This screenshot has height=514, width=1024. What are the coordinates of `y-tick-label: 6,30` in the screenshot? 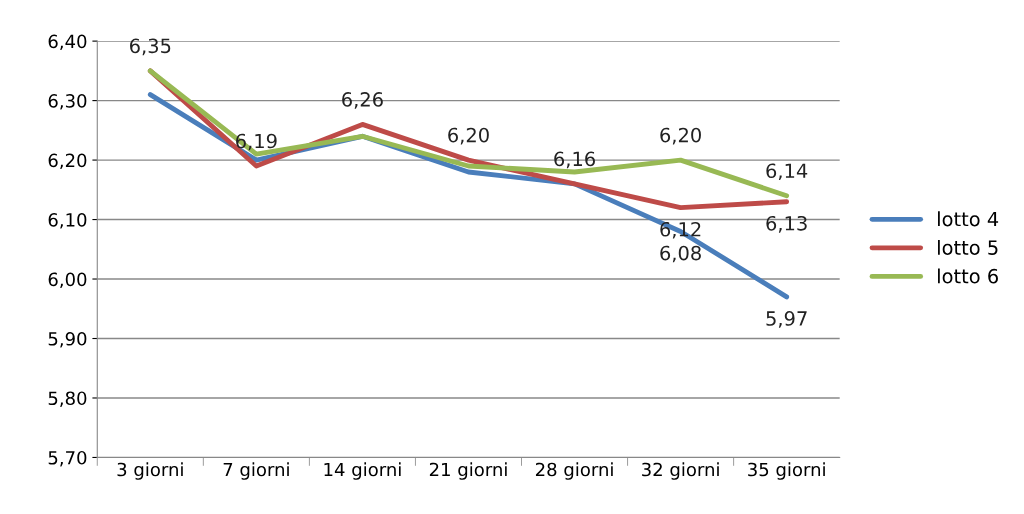 It's located at (67, 102).